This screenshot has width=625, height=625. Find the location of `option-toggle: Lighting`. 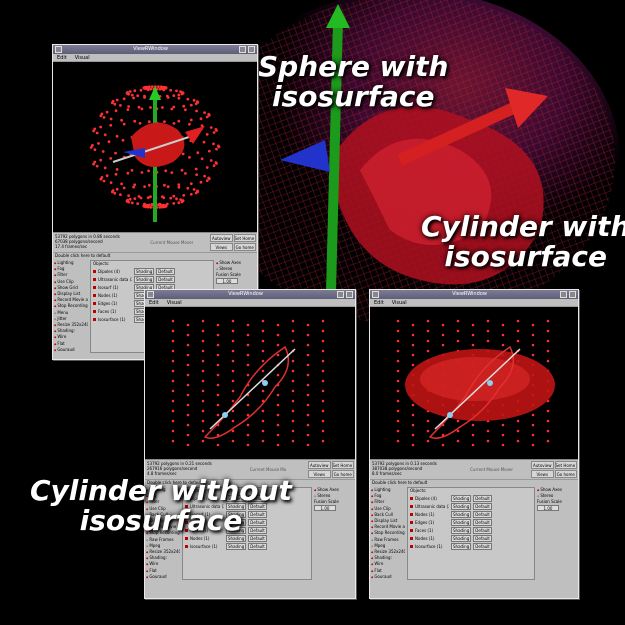

option-toggle: Lighting is located at coordinates (71, 263).